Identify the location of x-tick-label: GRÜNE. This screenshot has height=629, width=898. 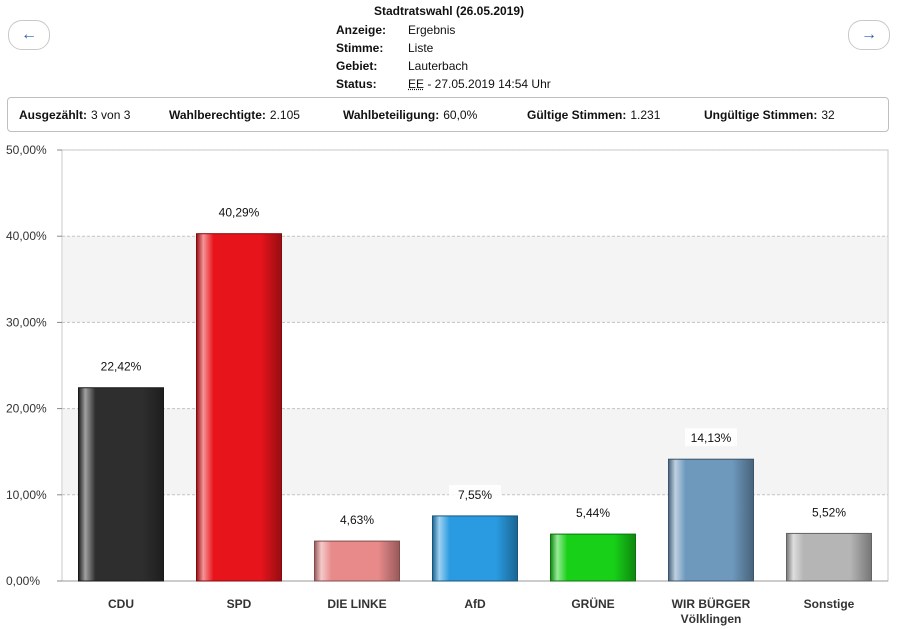
(592, 603).